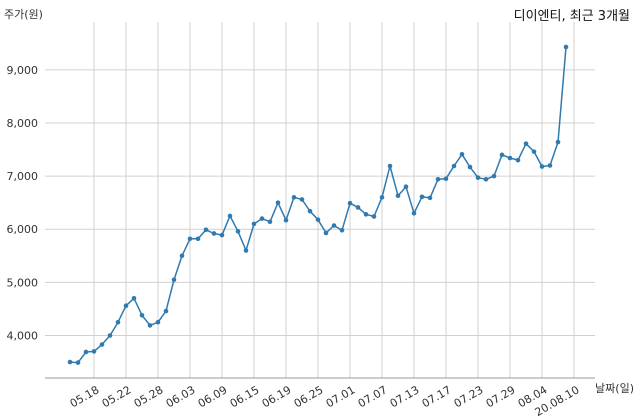 The height and width of the screenshot is (419, 640). I want to click on x-tick-label: 06.09, so click(213, 396).